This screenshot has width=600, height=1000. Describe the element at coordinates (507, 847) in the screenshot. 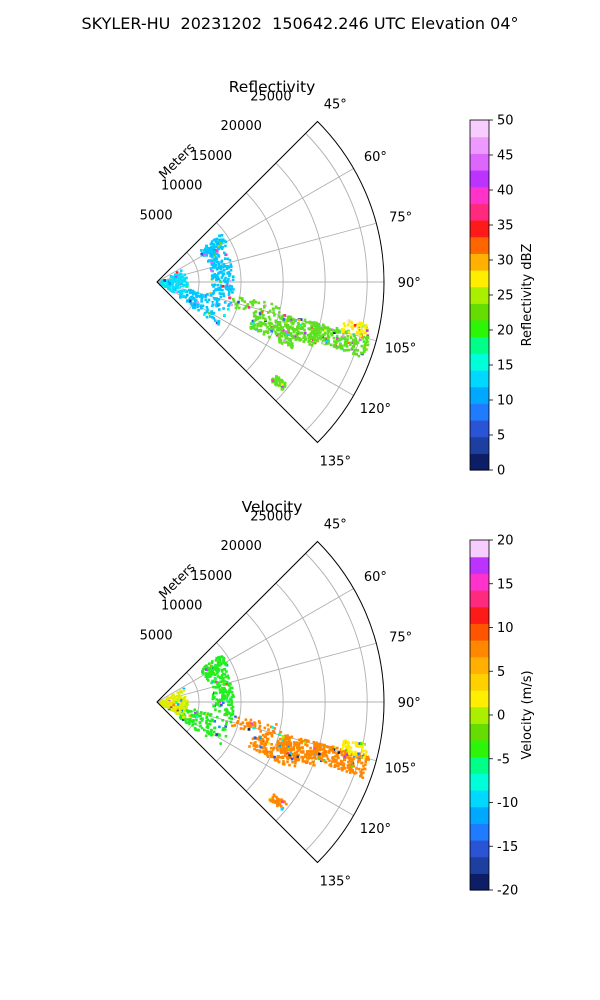

I see `colorbar-tick-label: -15` at that location.